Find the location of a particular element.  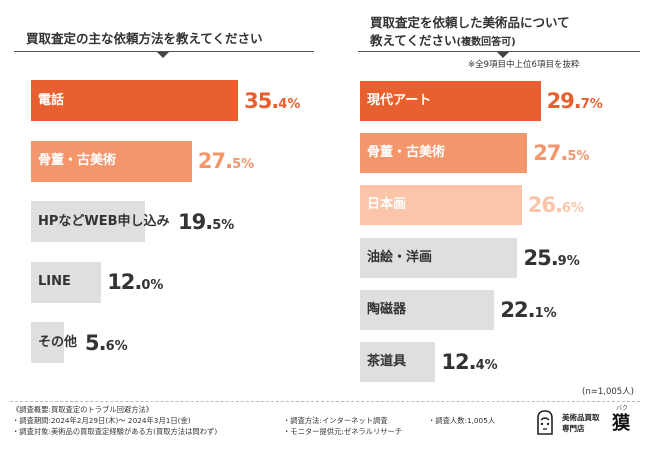

right-bar-value-int-1: 29. is located at coordinates (564, 101).